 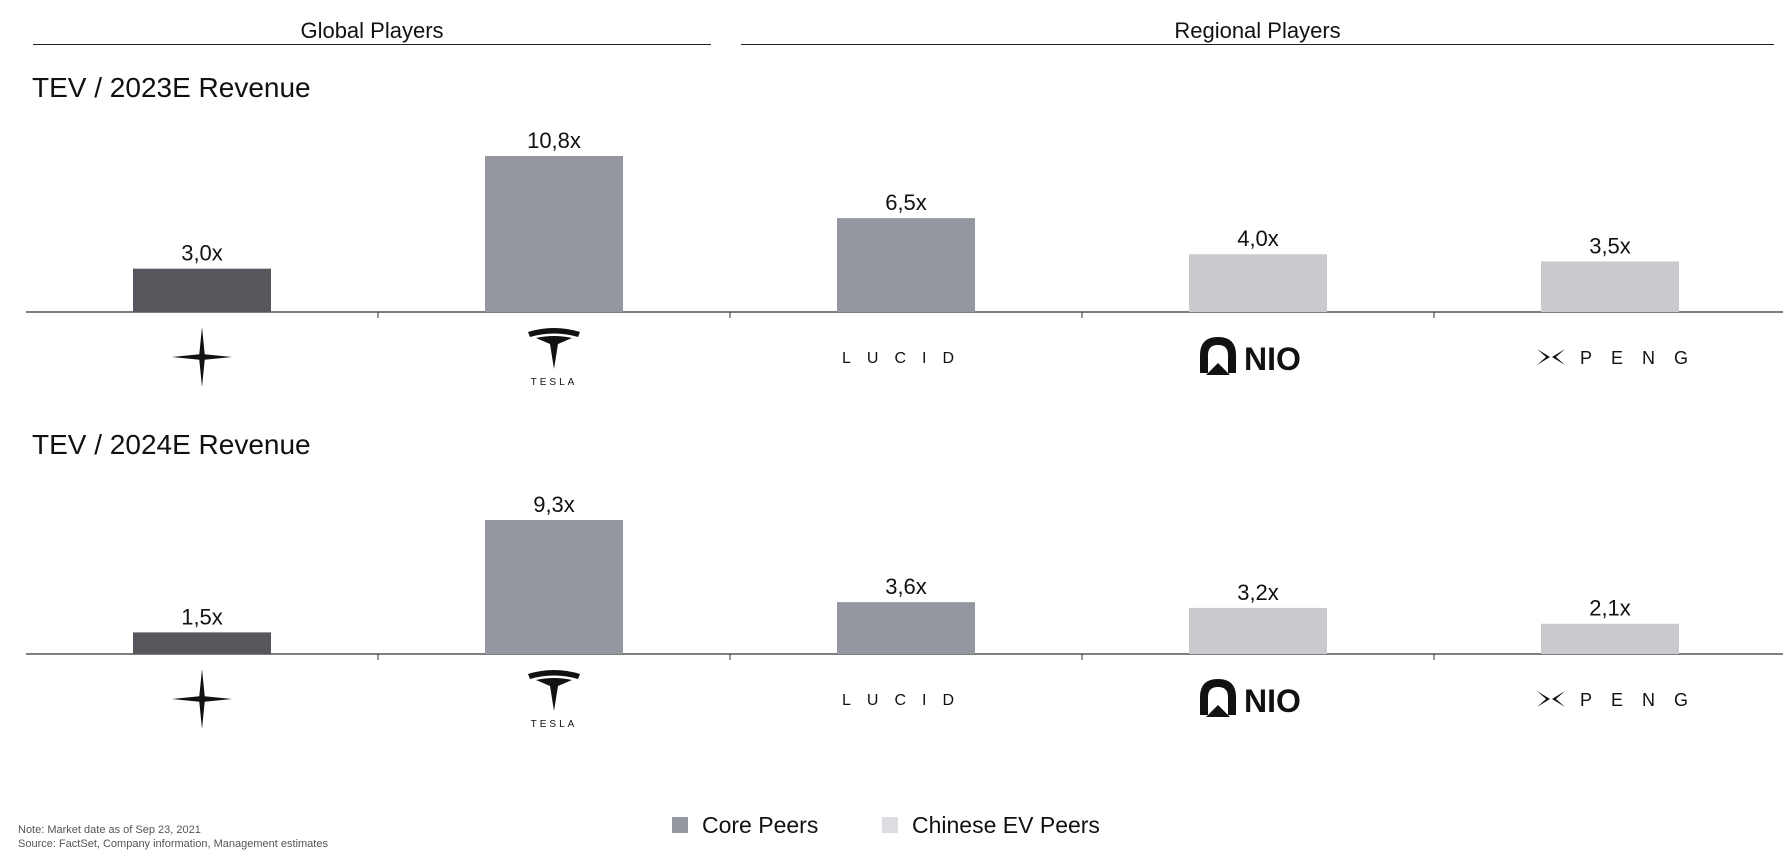 I want to click on legend-swatch-core, so click(x=680, y=825).